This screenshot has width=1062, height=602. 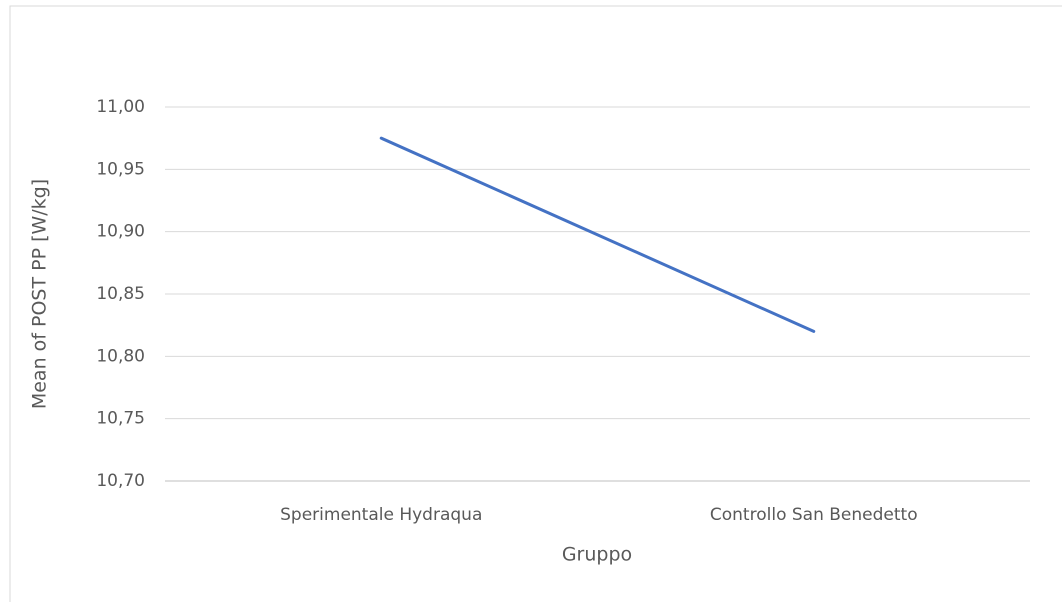 I want to click on y-tick-label: 10,85, so click(x=120, y=294).